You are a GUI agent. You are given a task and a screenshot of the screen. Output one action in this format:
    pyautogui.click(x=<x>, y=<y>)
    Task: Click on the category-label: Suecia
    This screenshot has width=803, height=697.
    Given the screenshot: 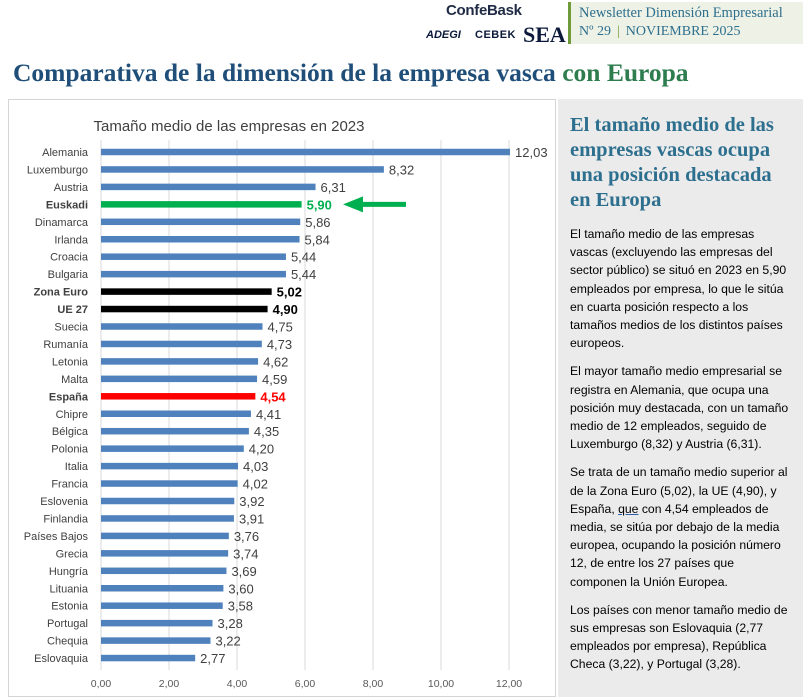 What is the action you would take?
    pyautogui.click(x=71, y=328)
    